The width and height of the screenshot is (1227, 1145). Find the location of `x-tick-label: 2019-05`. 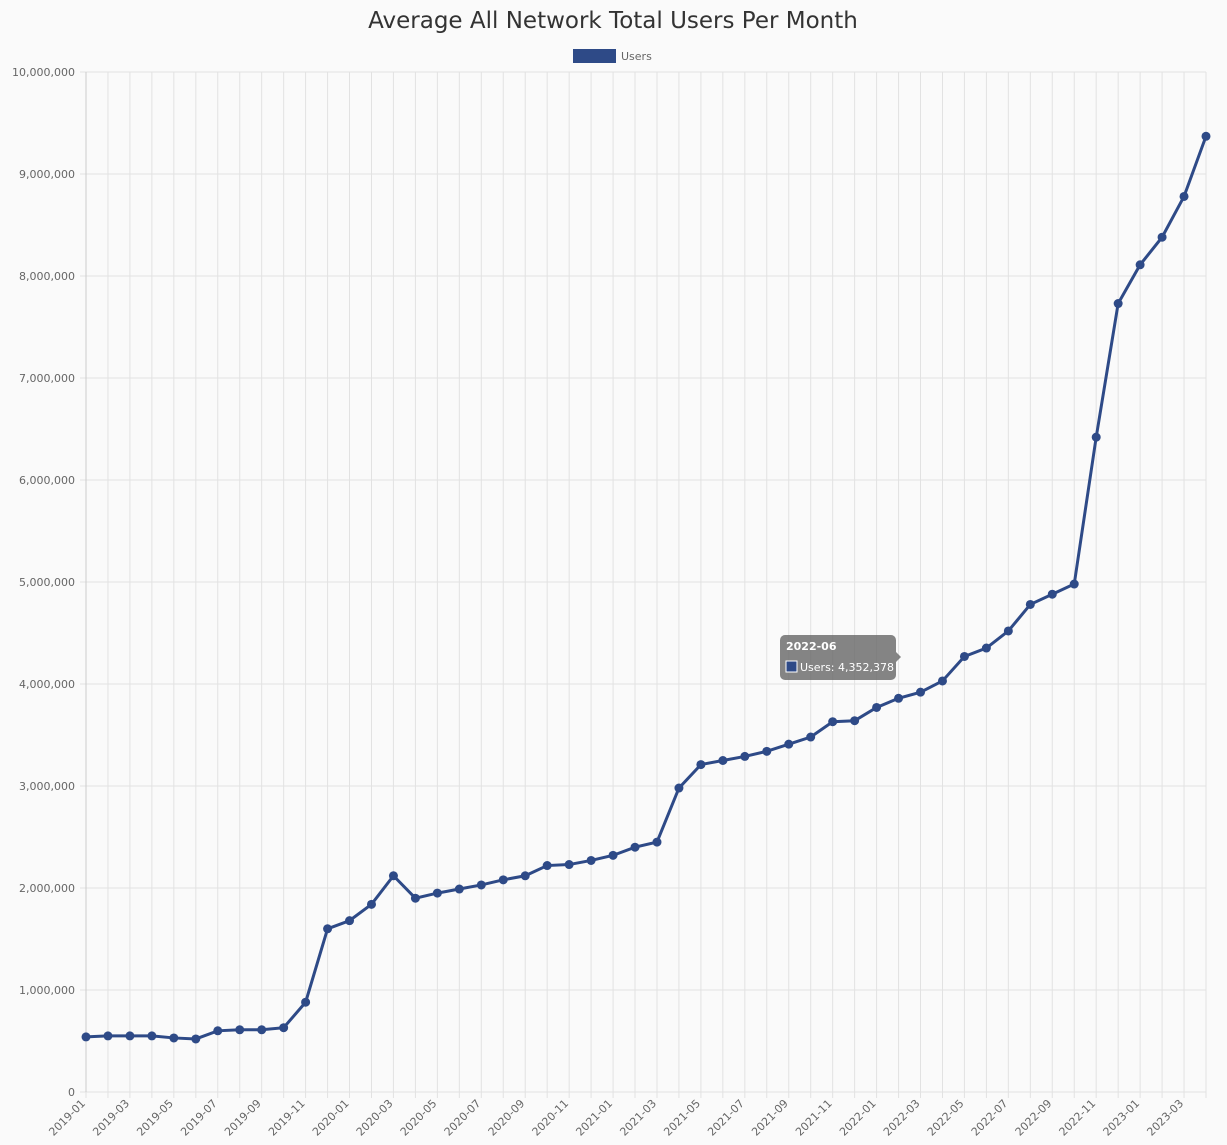

x-tick-label: 2019-05 is located at coordinates (155, 1118).